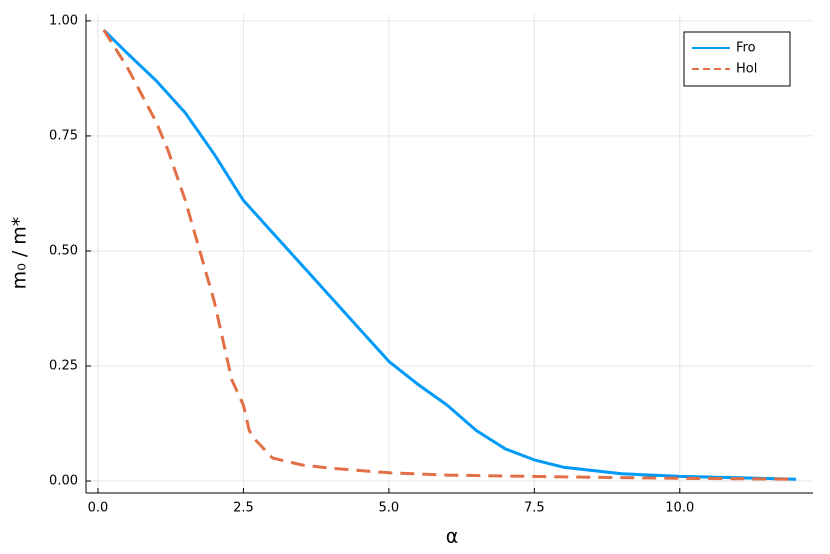 This screenshot has width=830, height=554. I want to click on y-tick-label: 1.00, so click(63, 20).